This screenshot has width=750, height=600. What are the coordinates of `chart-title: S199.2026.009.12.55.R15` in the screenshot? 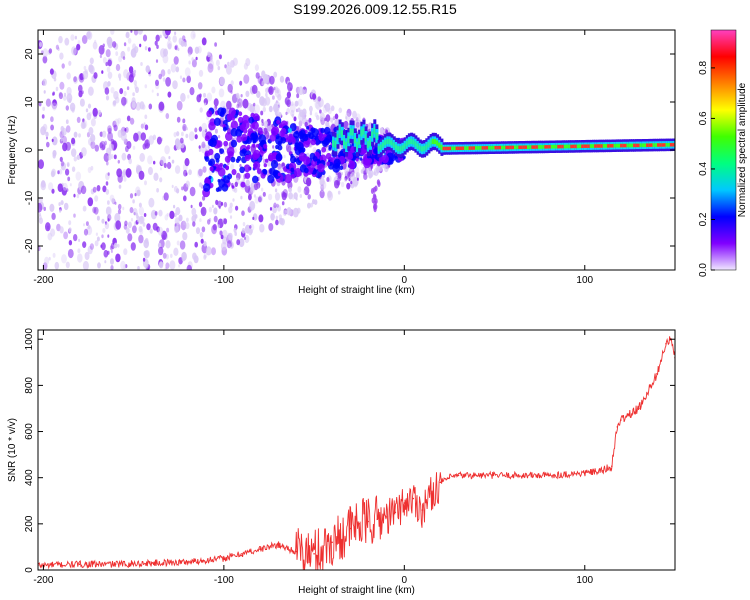 It's located at (375, 9).